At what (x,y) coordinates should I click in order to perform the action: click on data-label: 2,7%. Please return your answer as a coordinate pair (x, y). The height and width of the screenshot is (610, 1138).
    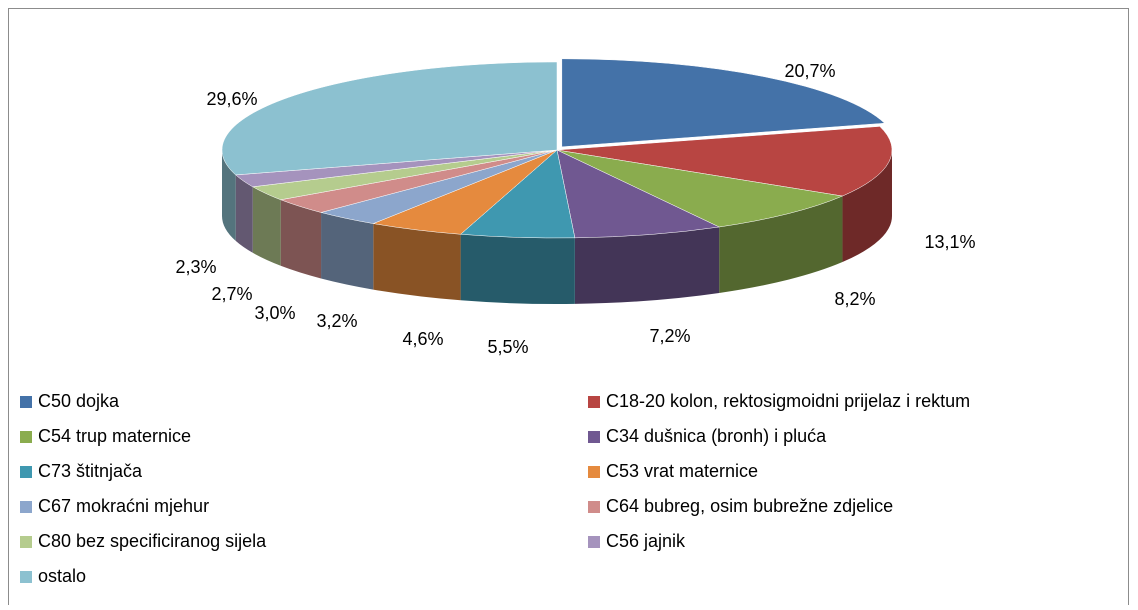
    Looking at the image, I should click on (231, 294).